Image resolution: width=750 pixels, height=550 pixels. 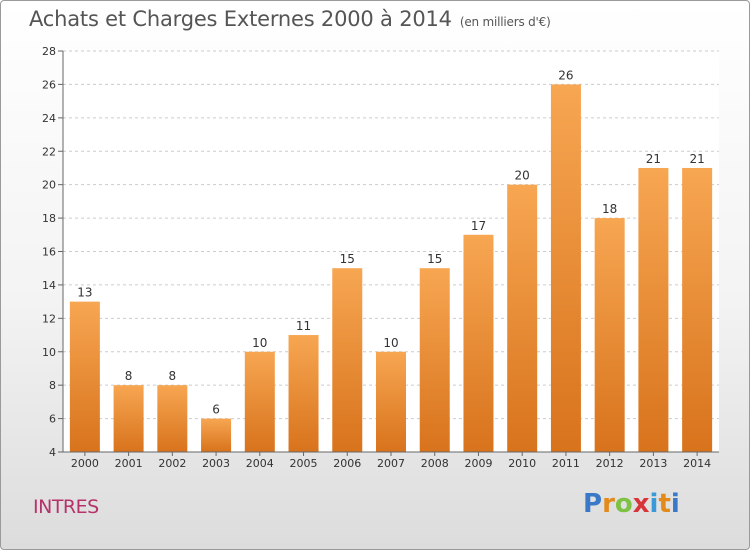 I want to click on bar-value-label: 26, so click(x=565, y=75).